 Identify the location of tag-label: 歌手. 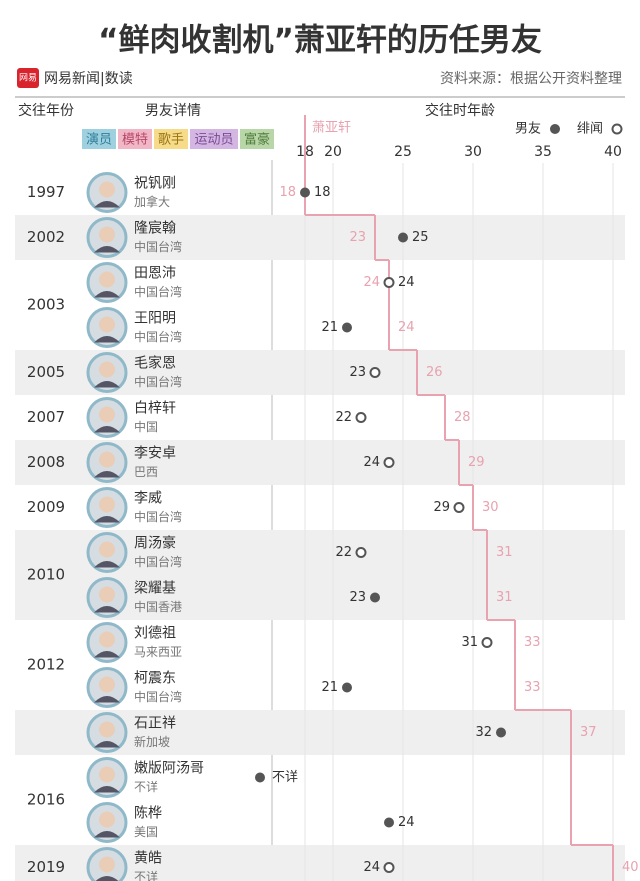
(171, 140).